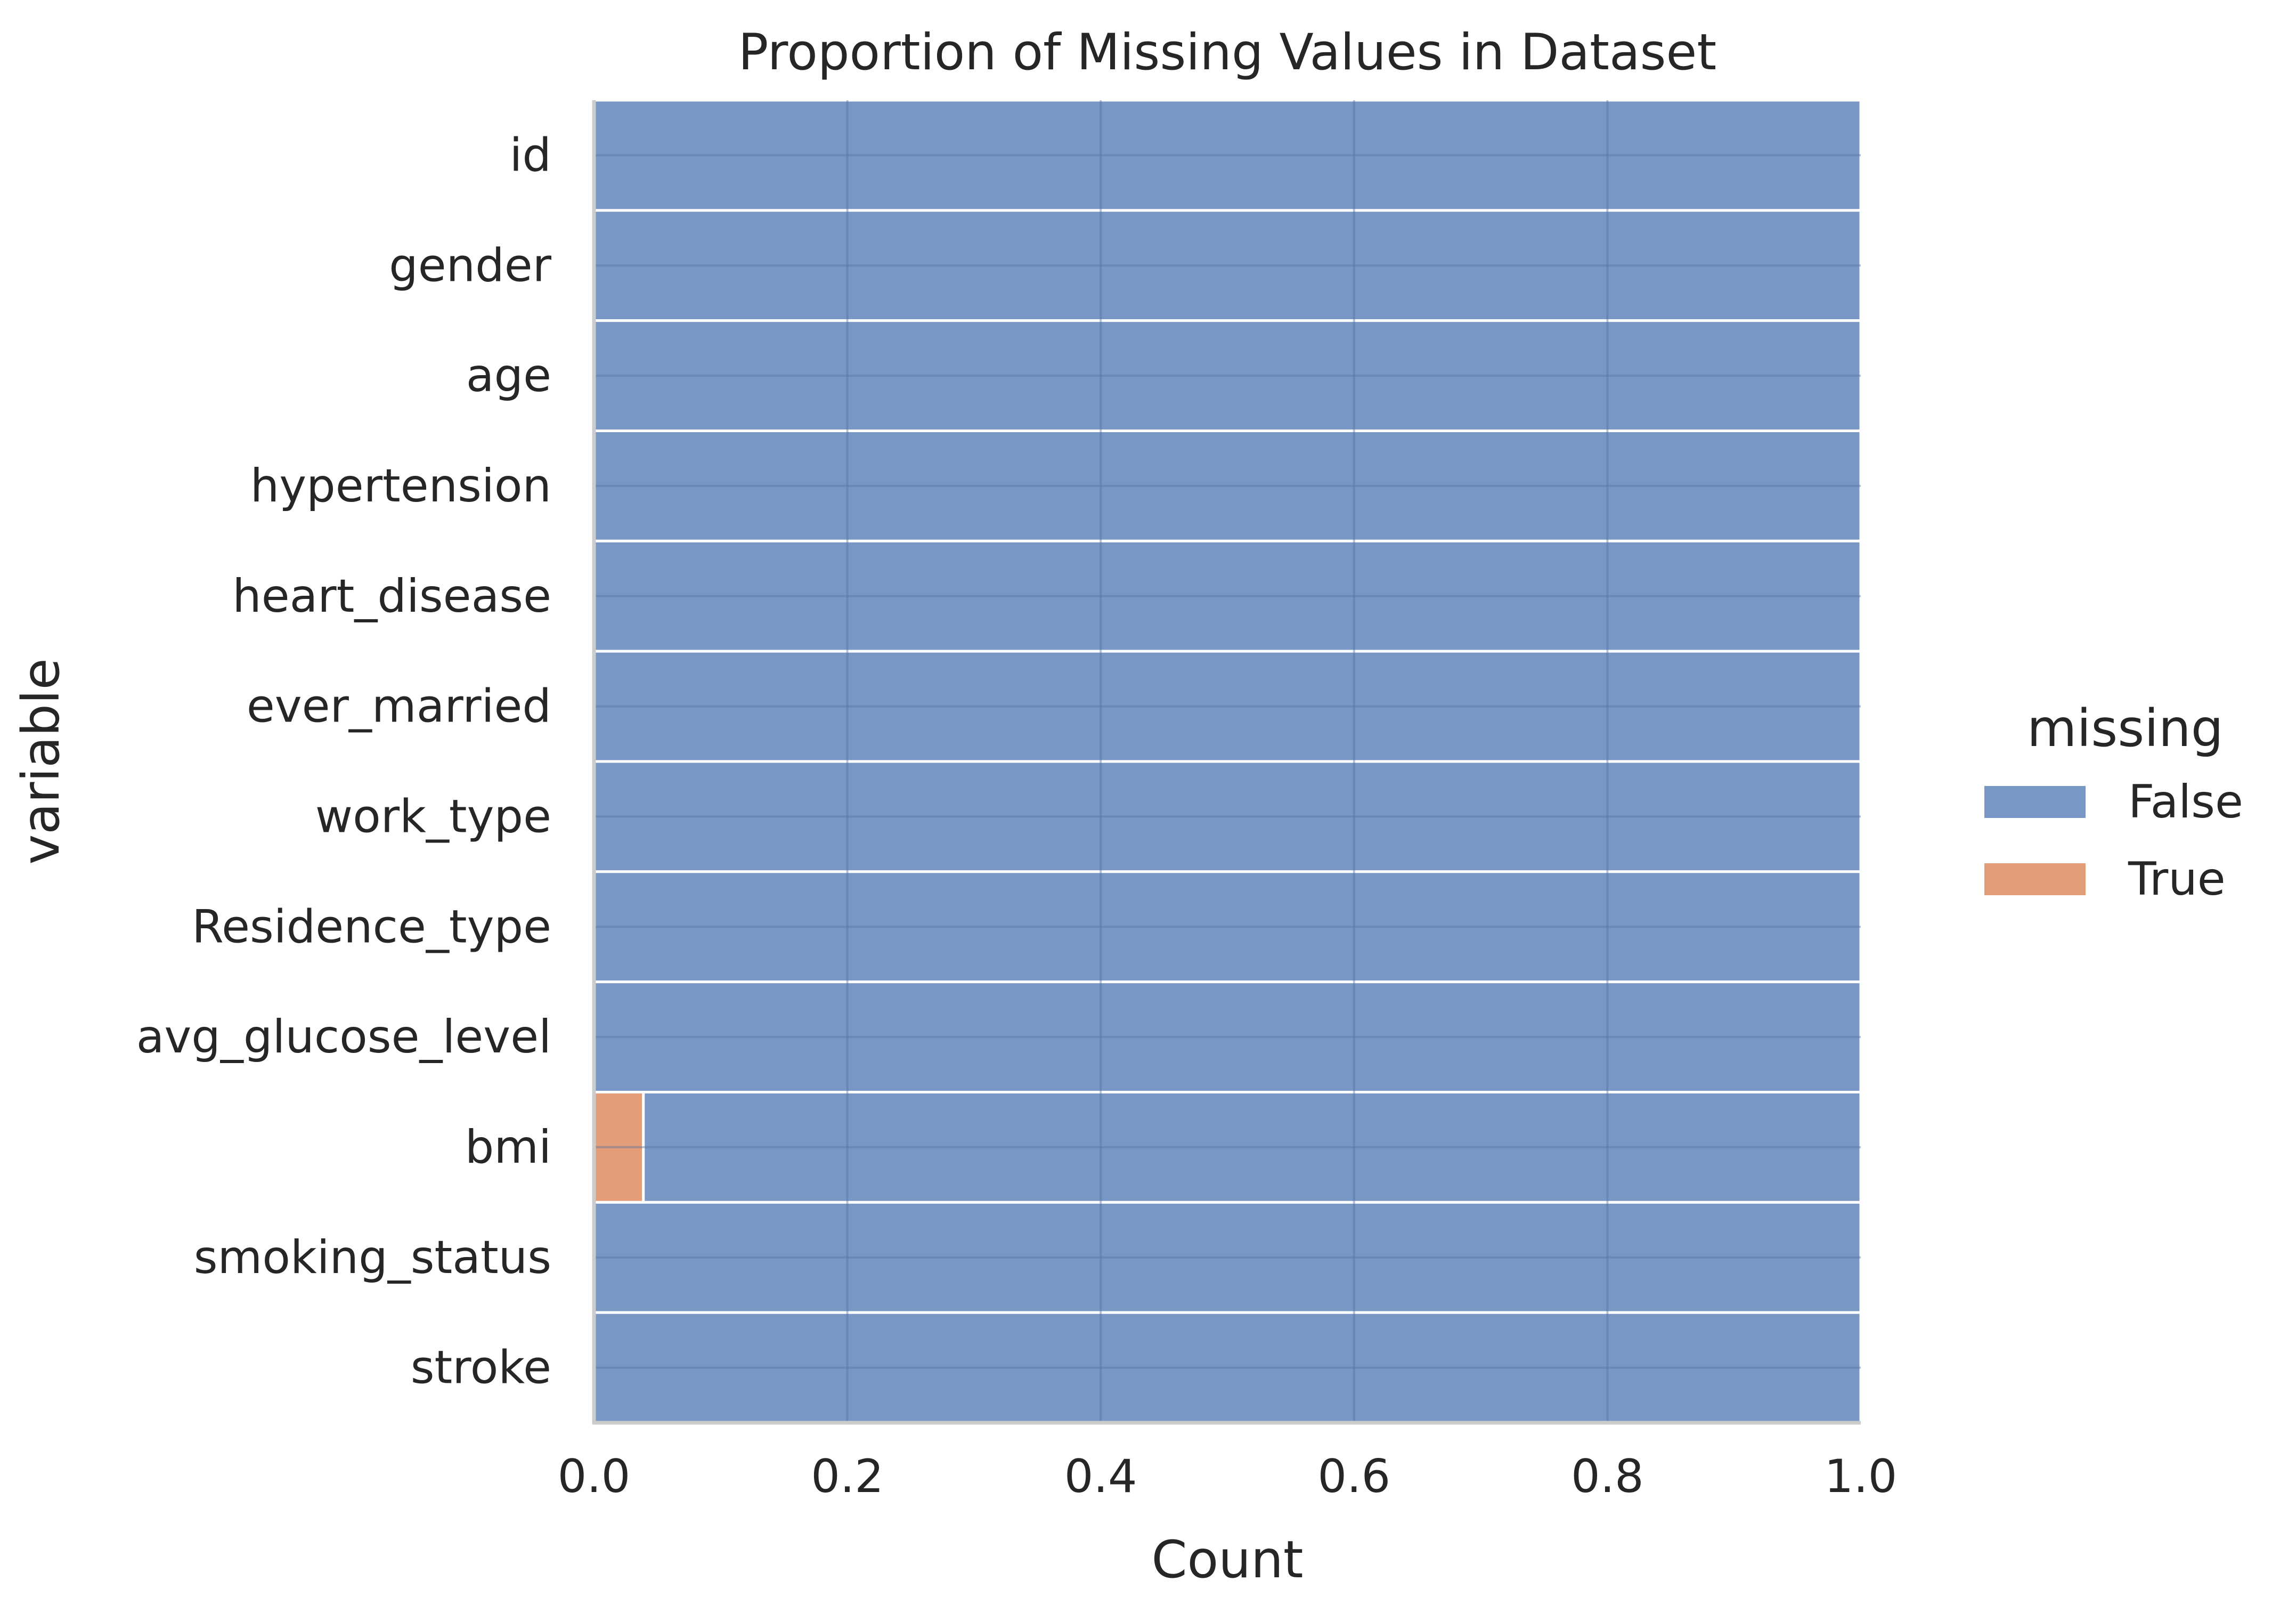 The image size is (2296, 1605). I want to click on bar-Residence_type-false, so click(1227, 927).